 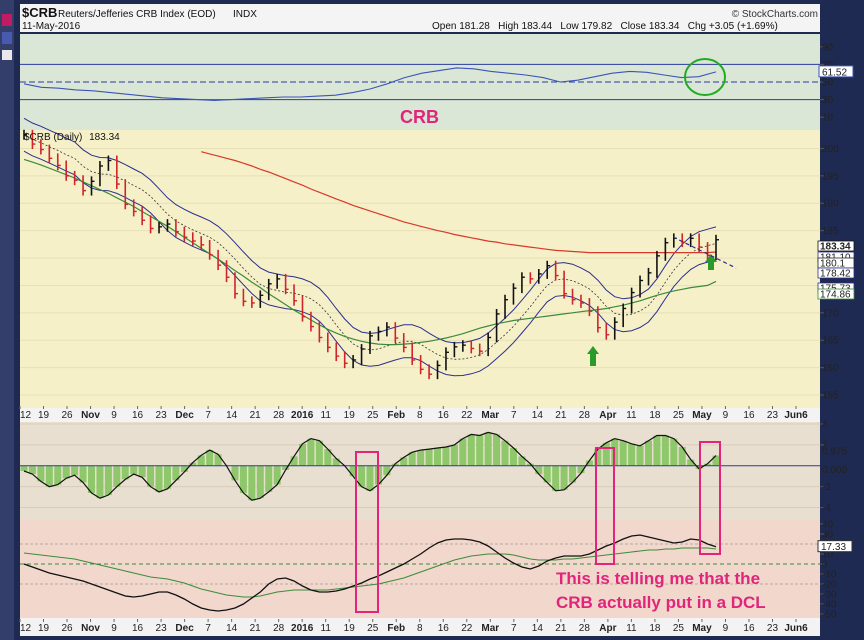 I want to click on lower-panel-bg, so click(x=420, y=569).